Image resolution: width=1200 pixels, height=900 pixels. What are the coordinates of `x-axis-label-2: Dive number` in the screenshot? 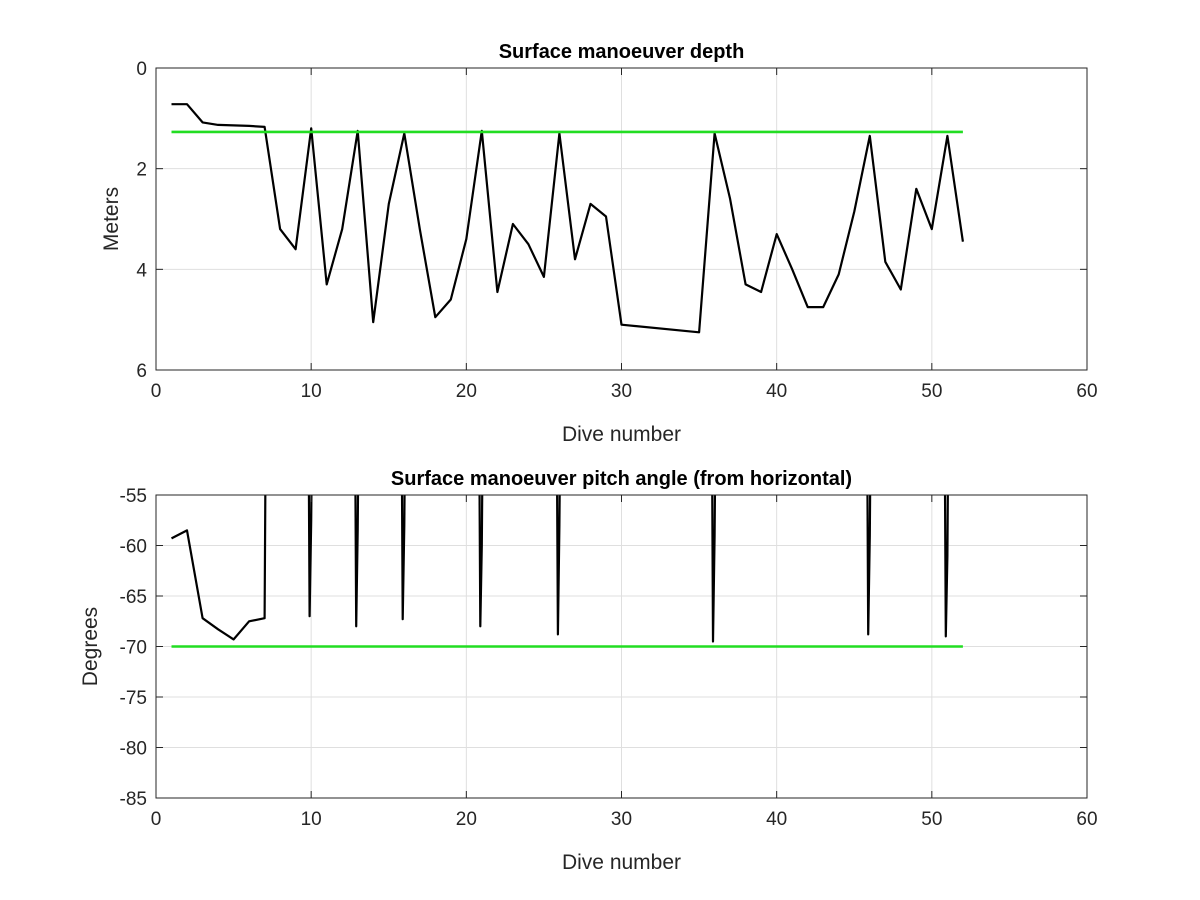 It's located at (621, 862).